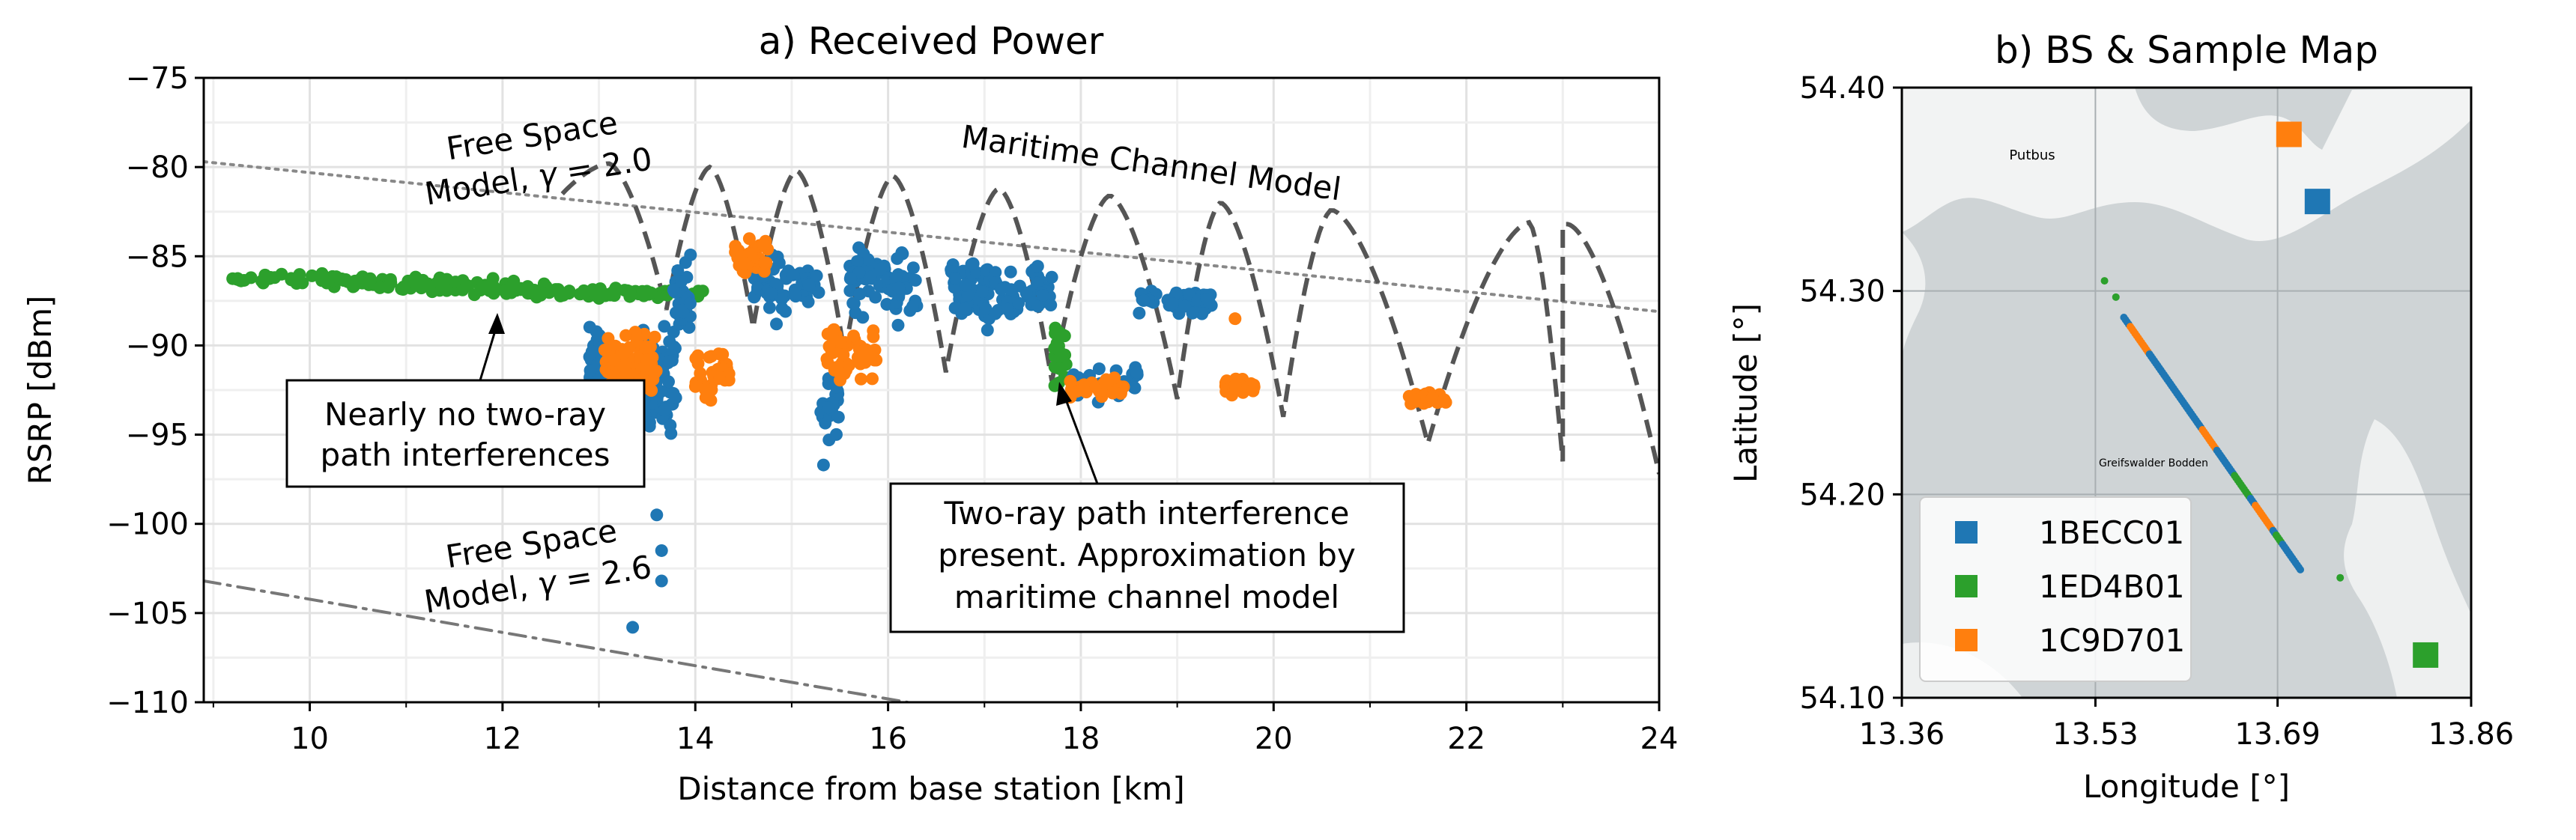 The image size is (2576, 840). I want to click on panel-b-sample-track, so click(2222, 429).